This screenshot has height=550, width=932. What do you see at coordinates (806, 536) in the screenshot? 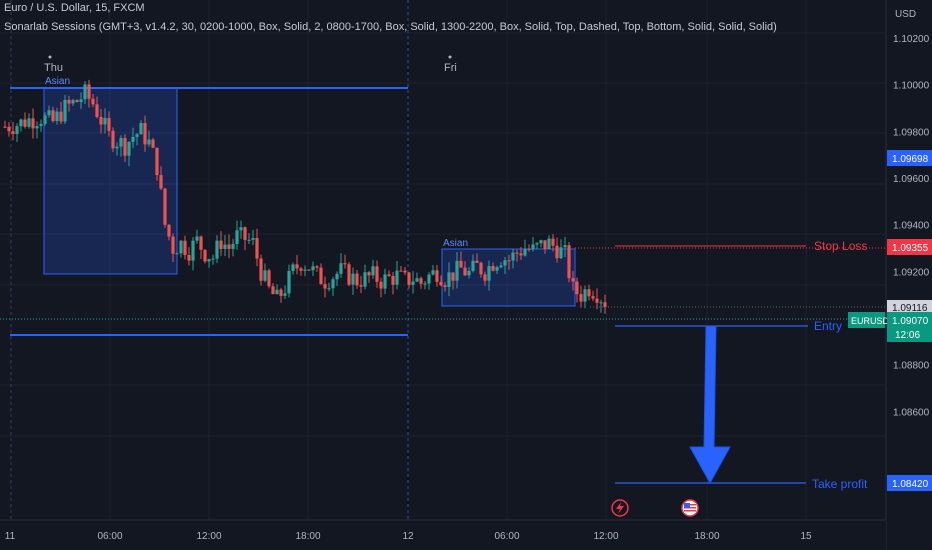
I see `time-tick-label: 15` at bounding box center [806, 536].